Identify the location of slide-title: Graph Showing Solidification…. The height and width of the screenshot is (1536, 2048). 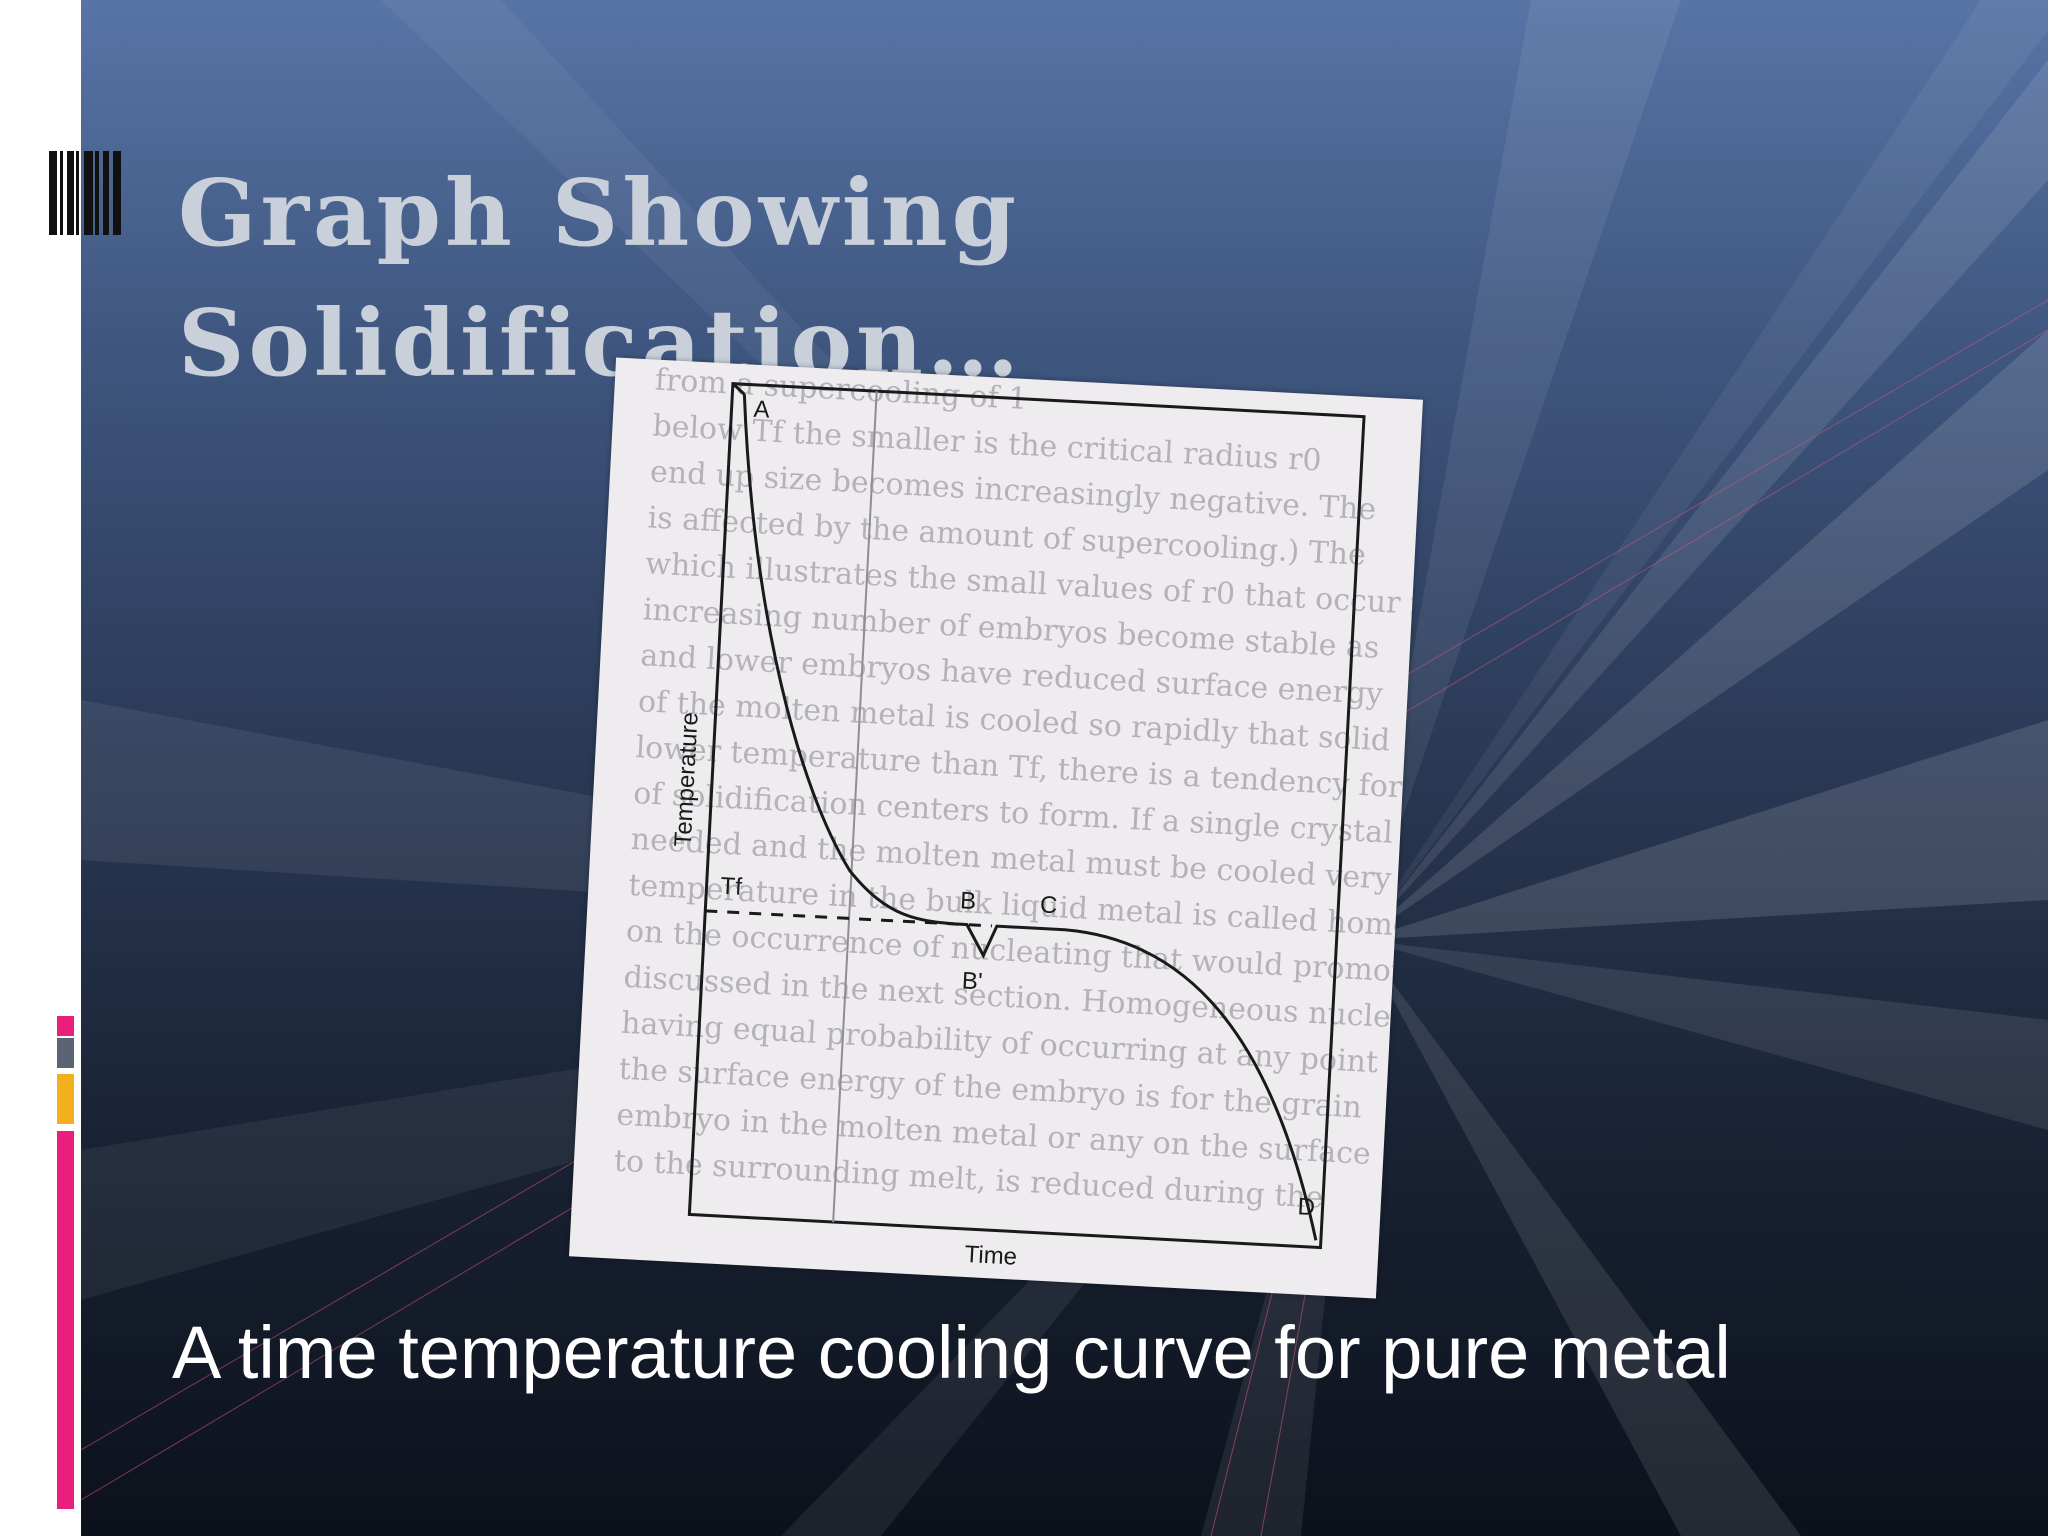
(600, 278).